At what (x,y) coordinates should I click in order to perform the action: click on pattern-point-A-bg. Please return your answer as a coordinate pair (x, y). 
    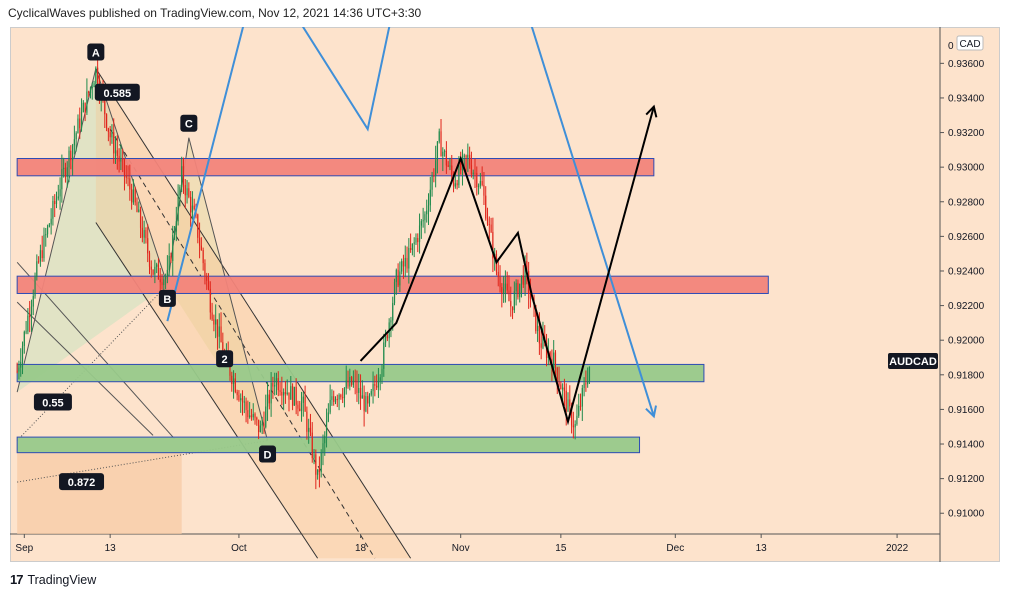
    Looking at the image, I should click on (96, 52).